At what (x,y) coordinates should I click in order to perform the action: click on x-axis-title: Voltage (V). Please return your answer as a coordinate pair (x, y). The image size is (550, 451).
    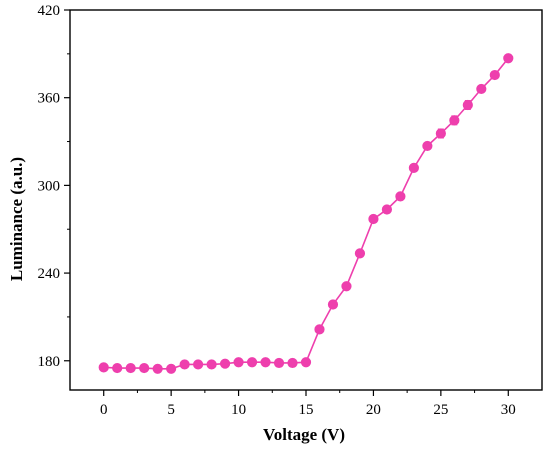
    Looking at the image, I should click on (304, 434).